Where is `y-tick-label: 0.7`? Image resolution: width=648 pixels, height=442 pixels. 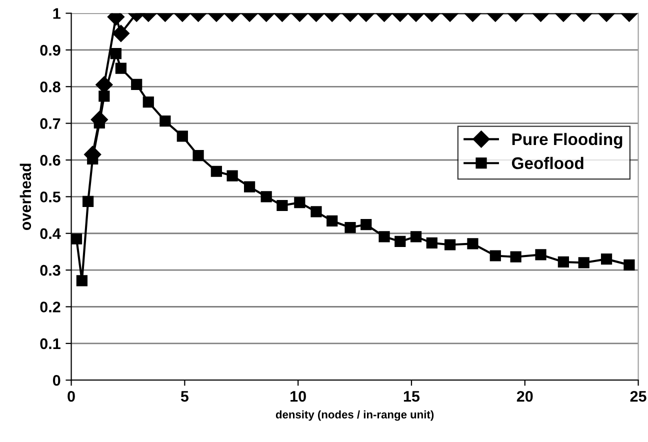 y-tick-label: 0.7 is located at coordinates (50, 124).